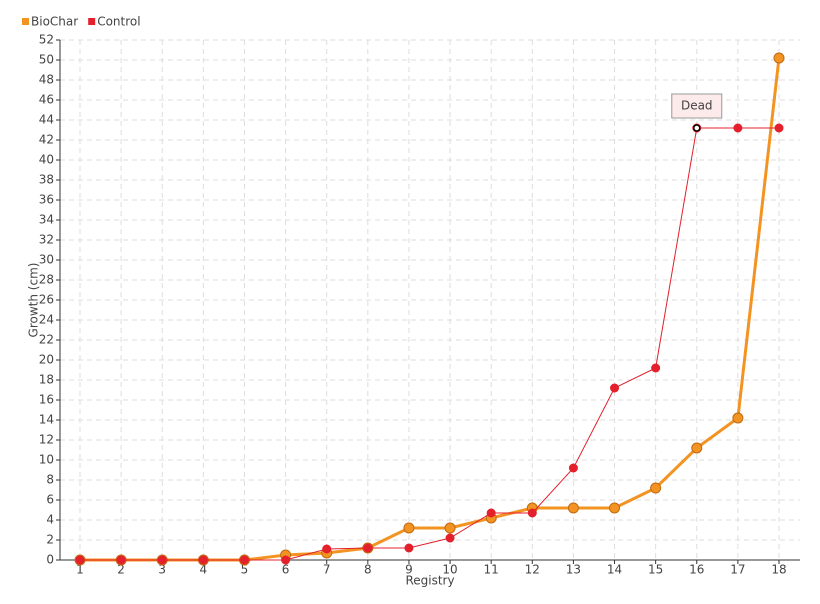  I want to click on y-tick-label: 4, so click(50, 520).